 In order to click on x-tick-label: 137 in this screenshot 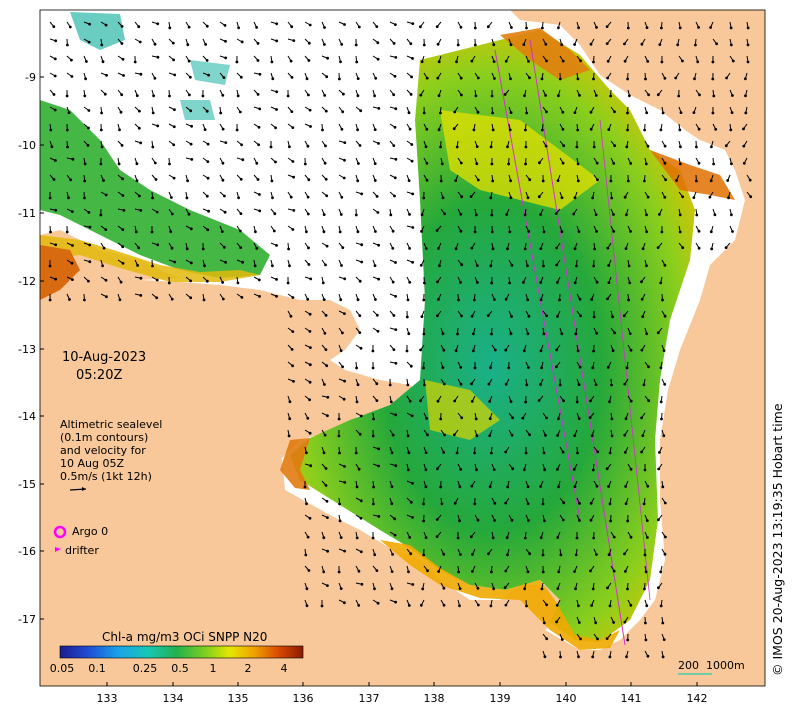, I will do `click(369, 698)`.